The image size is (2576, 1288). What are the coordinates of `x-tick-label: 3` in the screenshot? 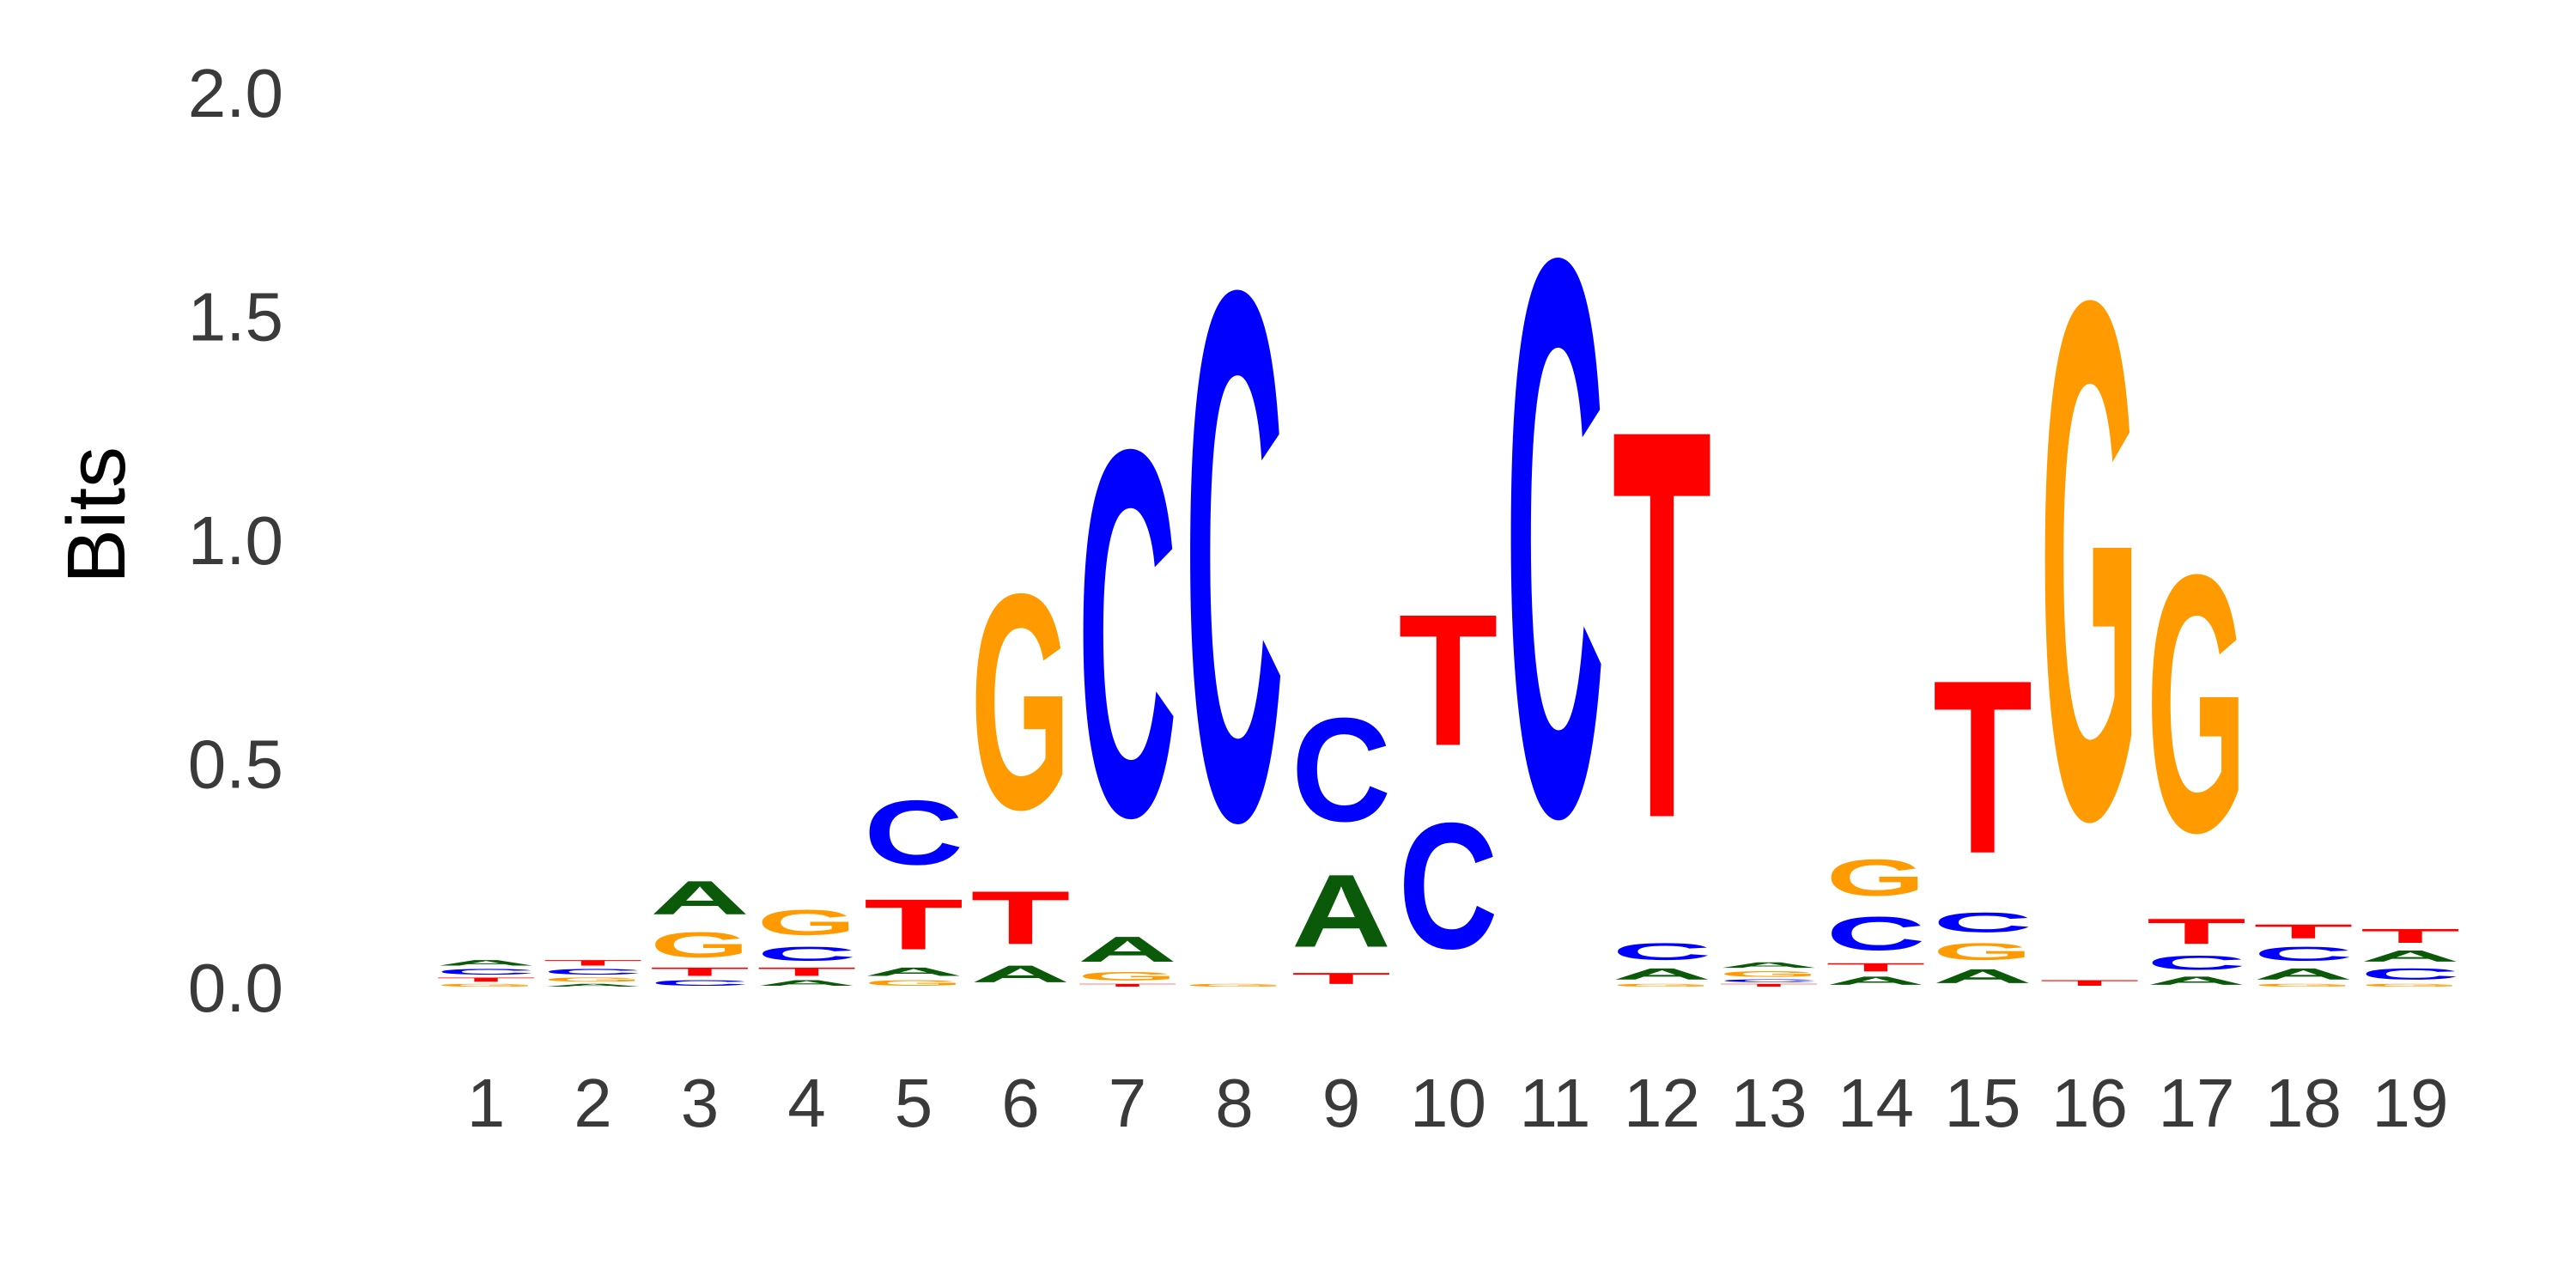 It's located at (700, 1103).